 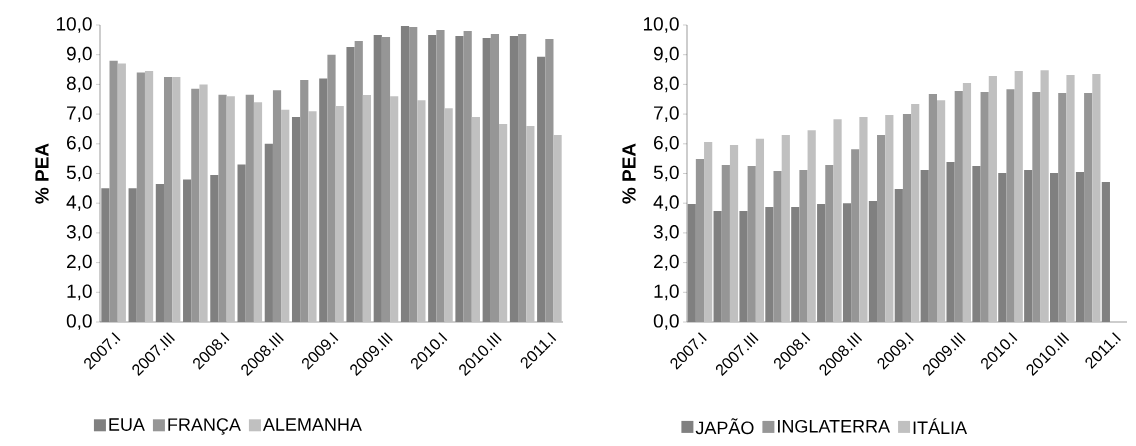 I want to click on y-tick-label: 9,0, so click(x=79, y=54).